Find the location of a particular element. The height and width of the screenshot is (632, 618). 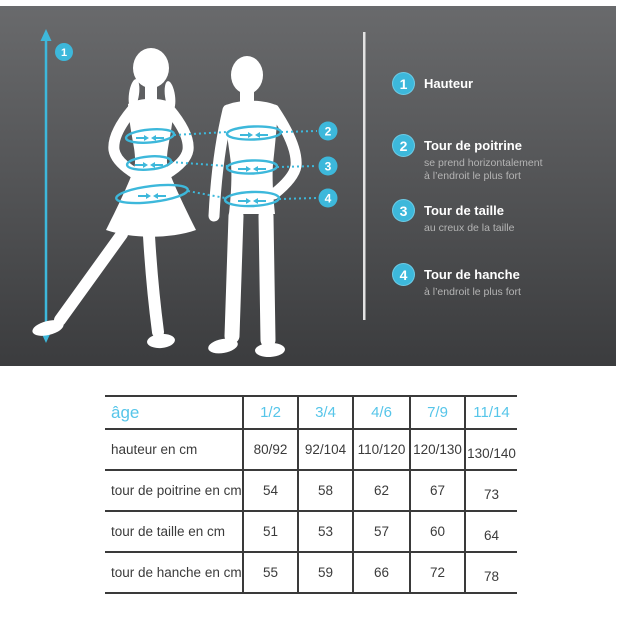

legend-2-badge: 2 is located at coordinates (403, 145).